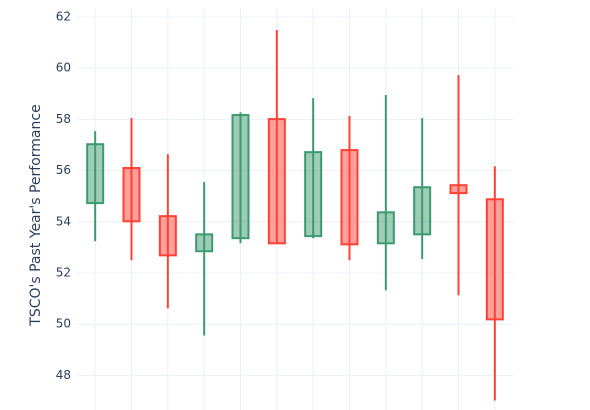 The image size is (590, 410). Describe the element at coordinates (63, 170) in the screenshot. I see `y-tick-label: 56` at that location.